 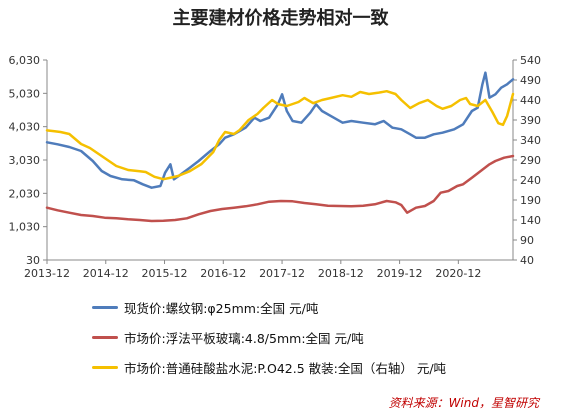 I want to click on right-axis-tick-label: 440, so click(x=530, y=100).